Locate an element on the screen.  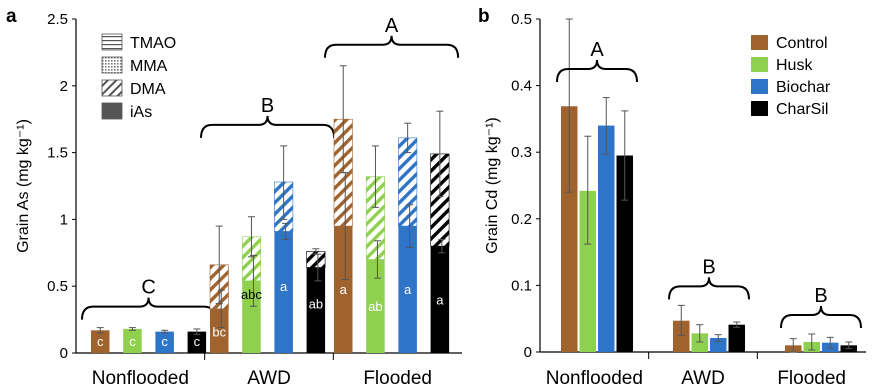
panel-a-legend-label: TMAO is located at coordinates (153, 43).